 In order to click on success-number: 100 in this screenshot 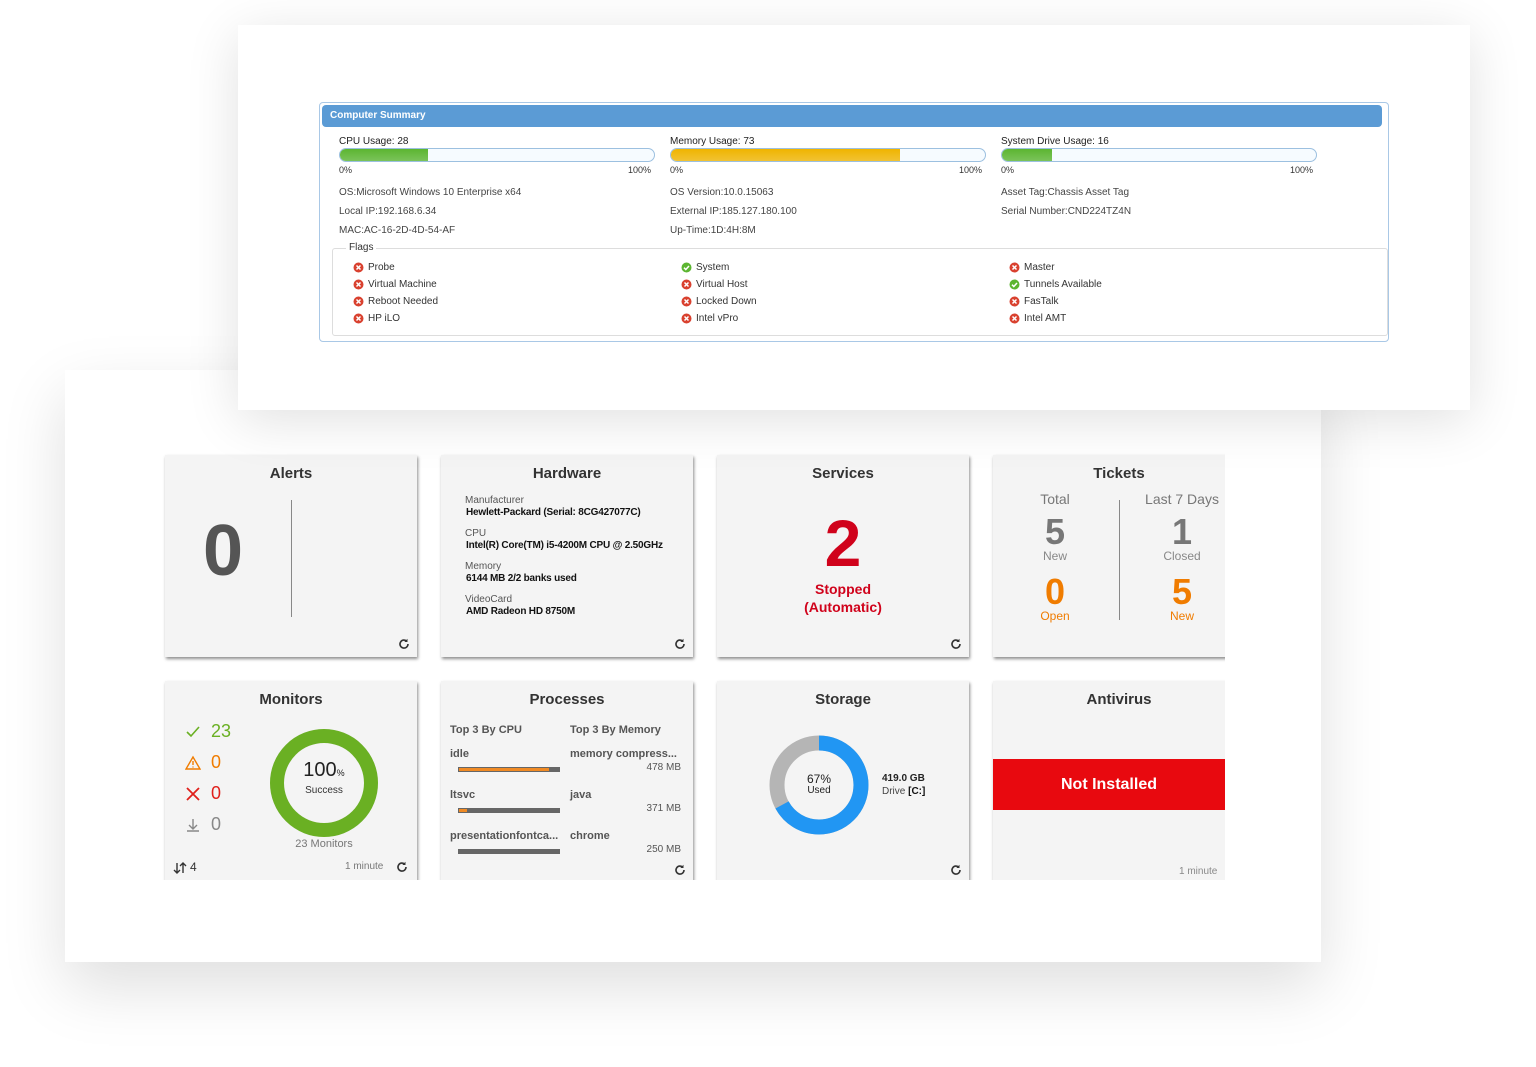, I will do `click(320, 770)`.